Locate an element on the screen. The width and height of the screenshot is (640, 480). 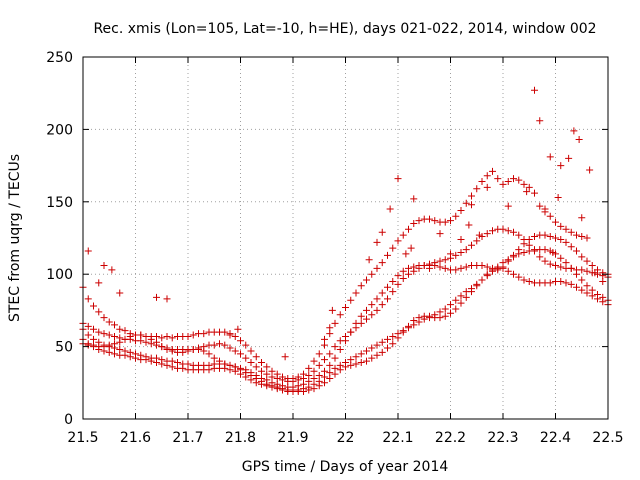
y-tick-label: 150 is located at coordinates (59, 203).